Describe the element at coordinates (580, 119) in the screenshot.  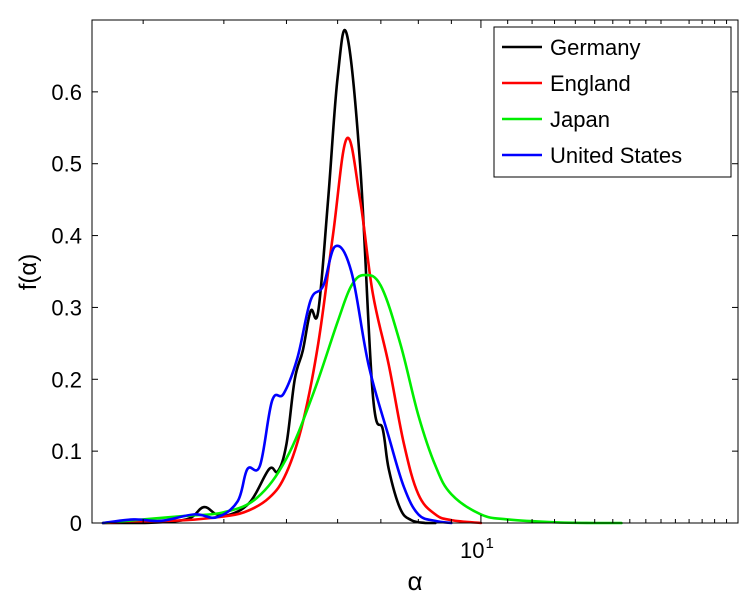
I see `legend-label: Japan` at that location.